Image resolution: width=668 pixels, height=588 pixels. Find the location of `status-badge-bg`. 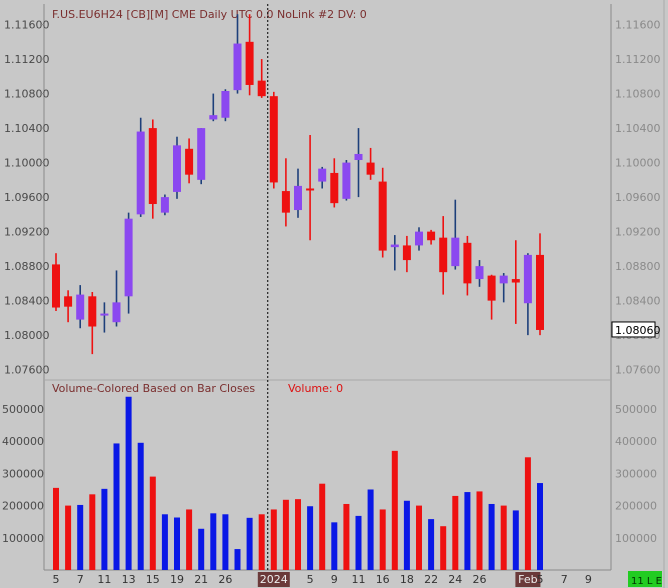

status-badge-bg is located at coordinates (645, 579).